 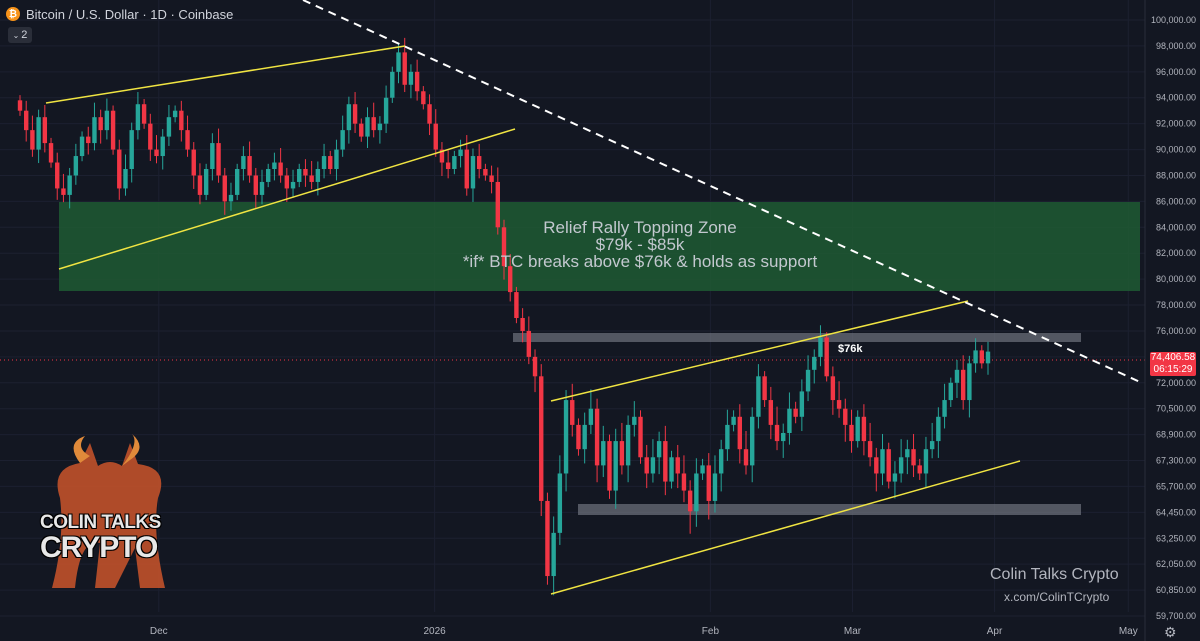 What do you see at coordinates (853, 631) in the screenshot?
I see `x-tick-label: Mar` at bounding box center [853, 631].